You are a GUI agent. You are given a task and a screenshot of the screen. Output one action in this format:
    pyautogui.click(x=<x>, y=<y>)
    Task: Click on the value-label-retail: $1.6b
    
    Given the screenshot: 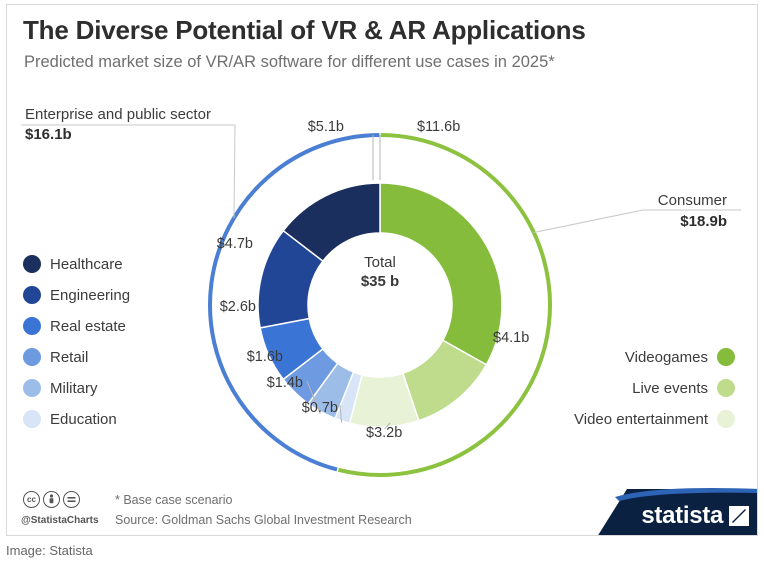 What is the action you would take?
    pyautogui.click(x=265, y=357)
    